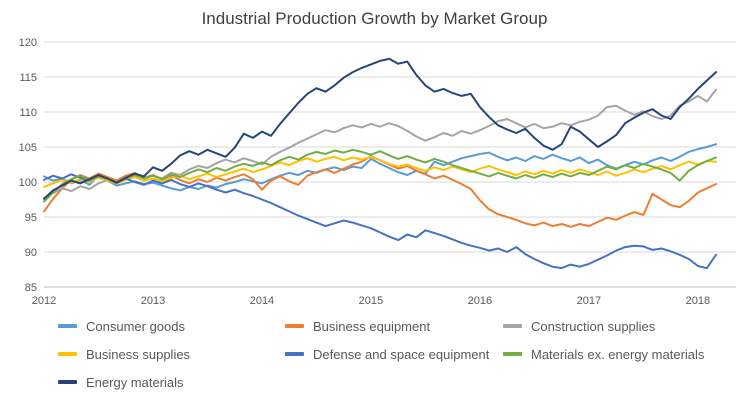  I want to click on legend-swatch-energy-materials, so click(67, 382).